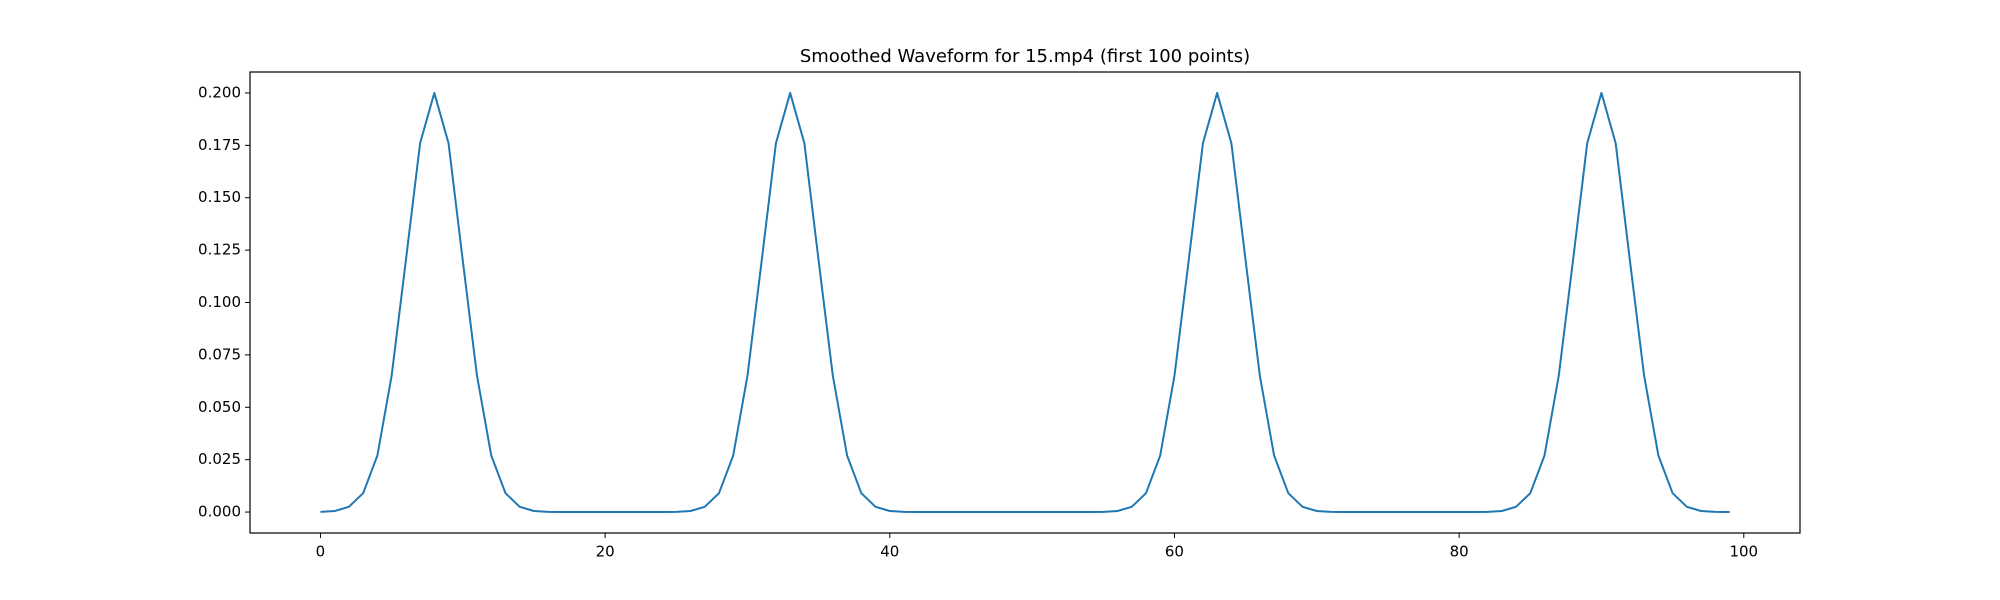 The width and height of the screenshot is (2000, 600). I want to click on x-tick-label: 80, so click(1459, 552).